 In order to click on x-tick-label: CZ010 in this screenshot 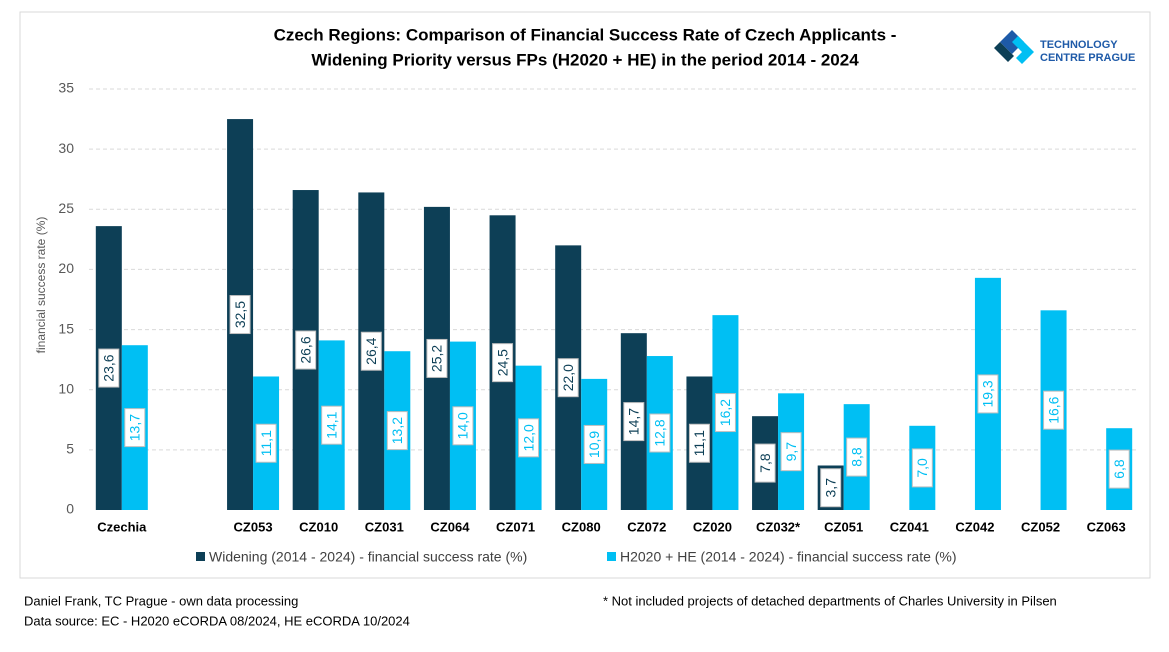, I will do `click(318, 526)`.